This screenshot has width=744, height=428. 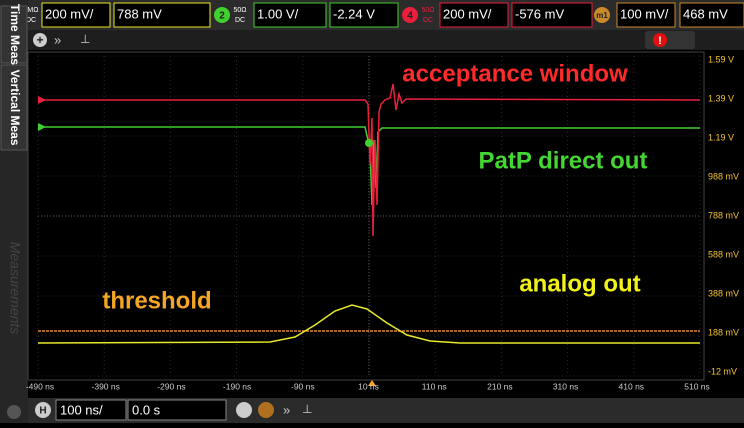 I want to click on channel-scale: 1.00 V/, so click(x=278, y=13).